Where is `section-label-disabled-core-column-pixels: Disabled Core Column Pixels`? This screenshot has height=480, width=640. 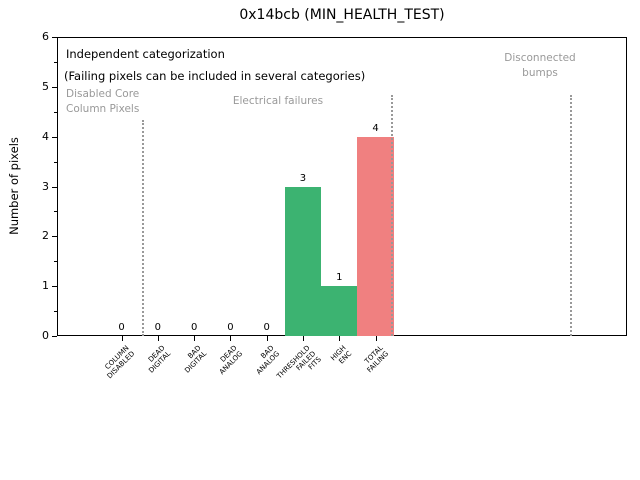
section-label-disabled-core-column-pixels: Disabled Core Column Pixels is located at coordinates (103, 101).